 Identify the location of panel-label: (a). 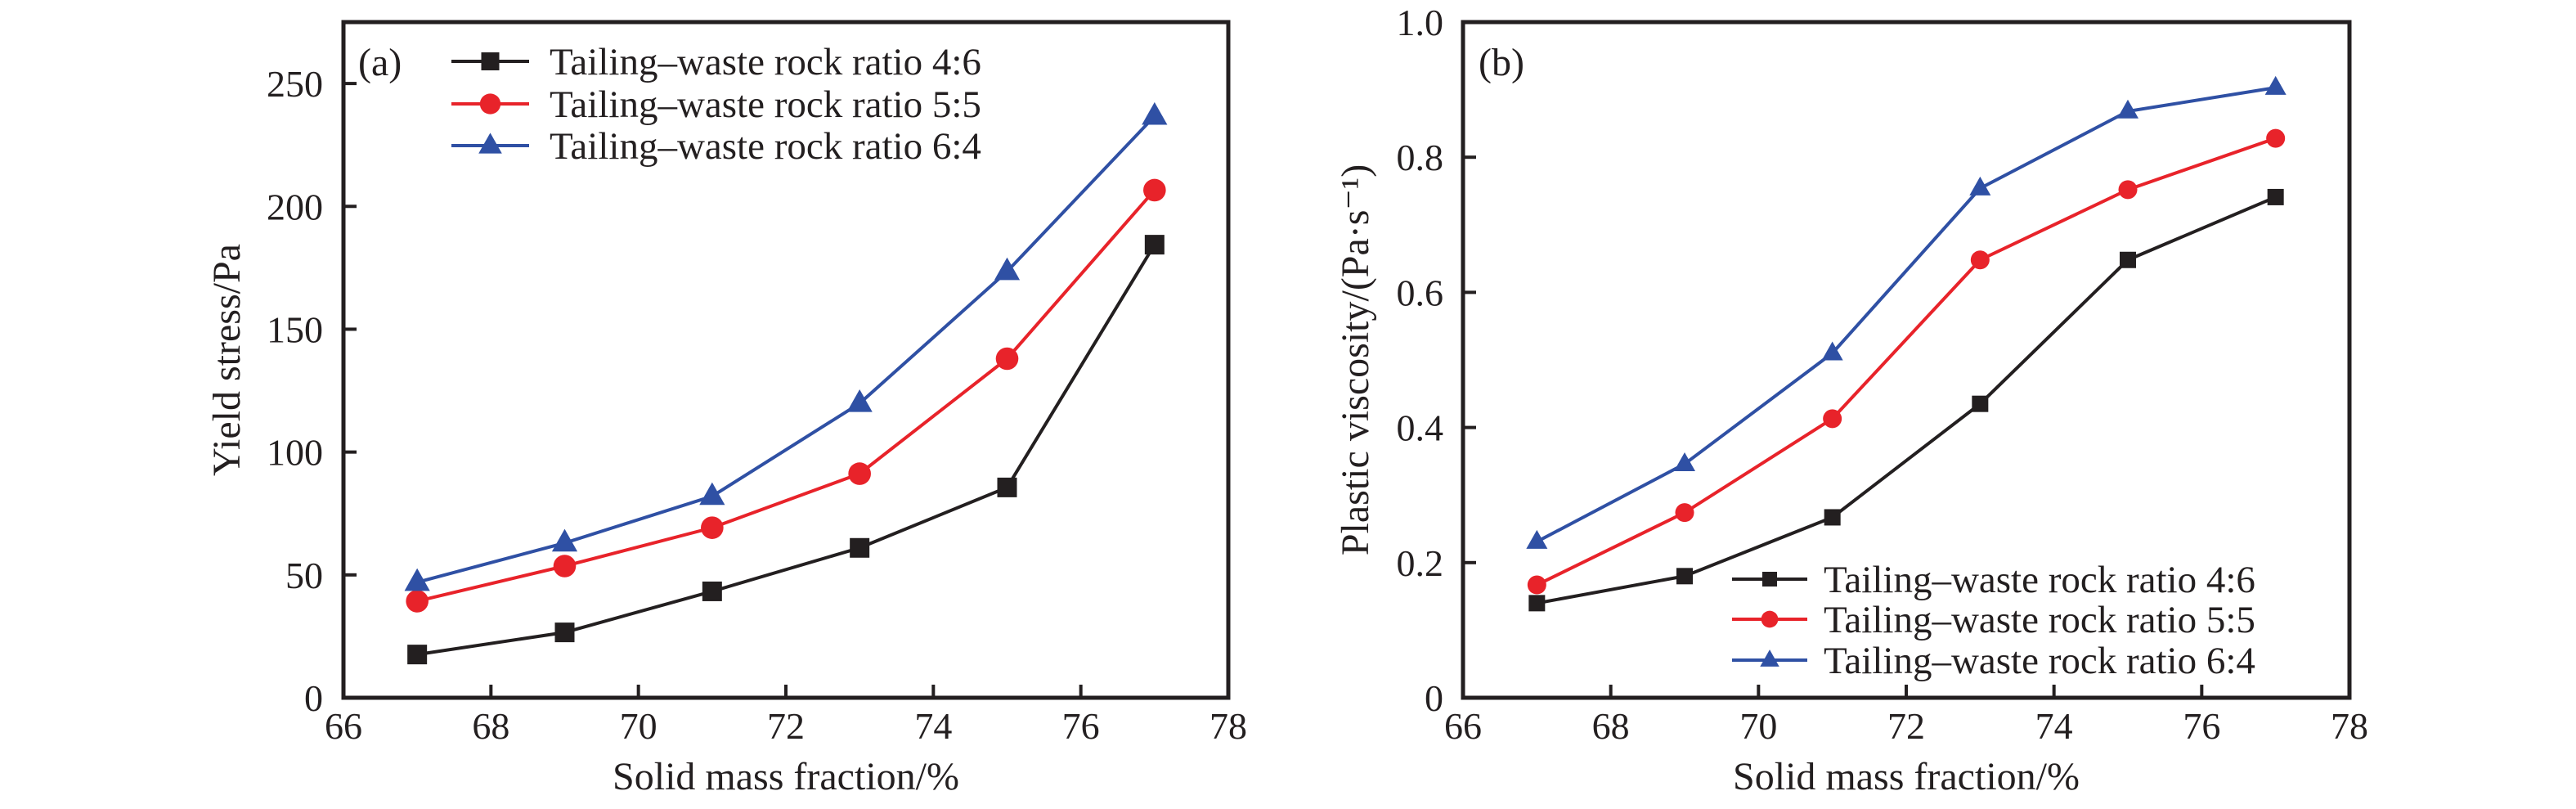
(380, 62).